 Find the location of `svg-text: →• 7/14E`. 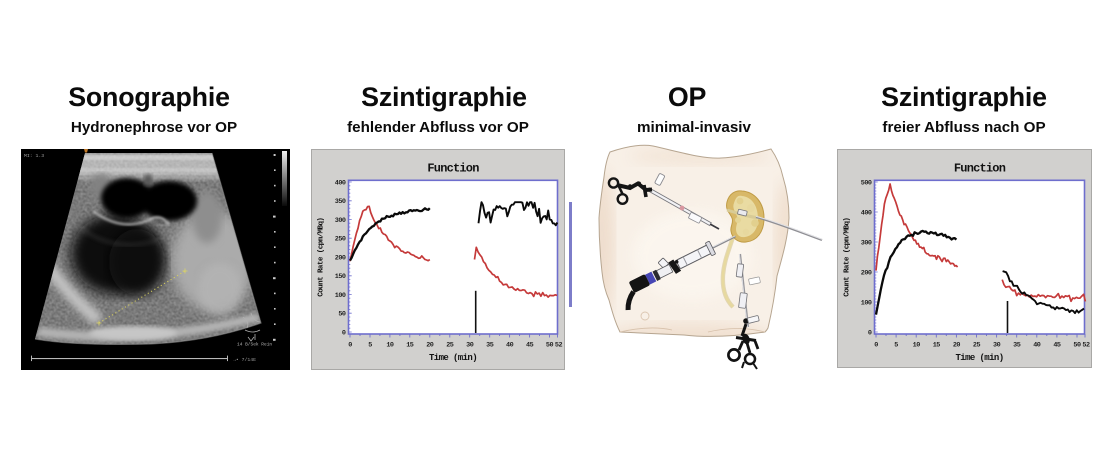

svg-text: →• 7/14E is located at coordinates (244, 360).